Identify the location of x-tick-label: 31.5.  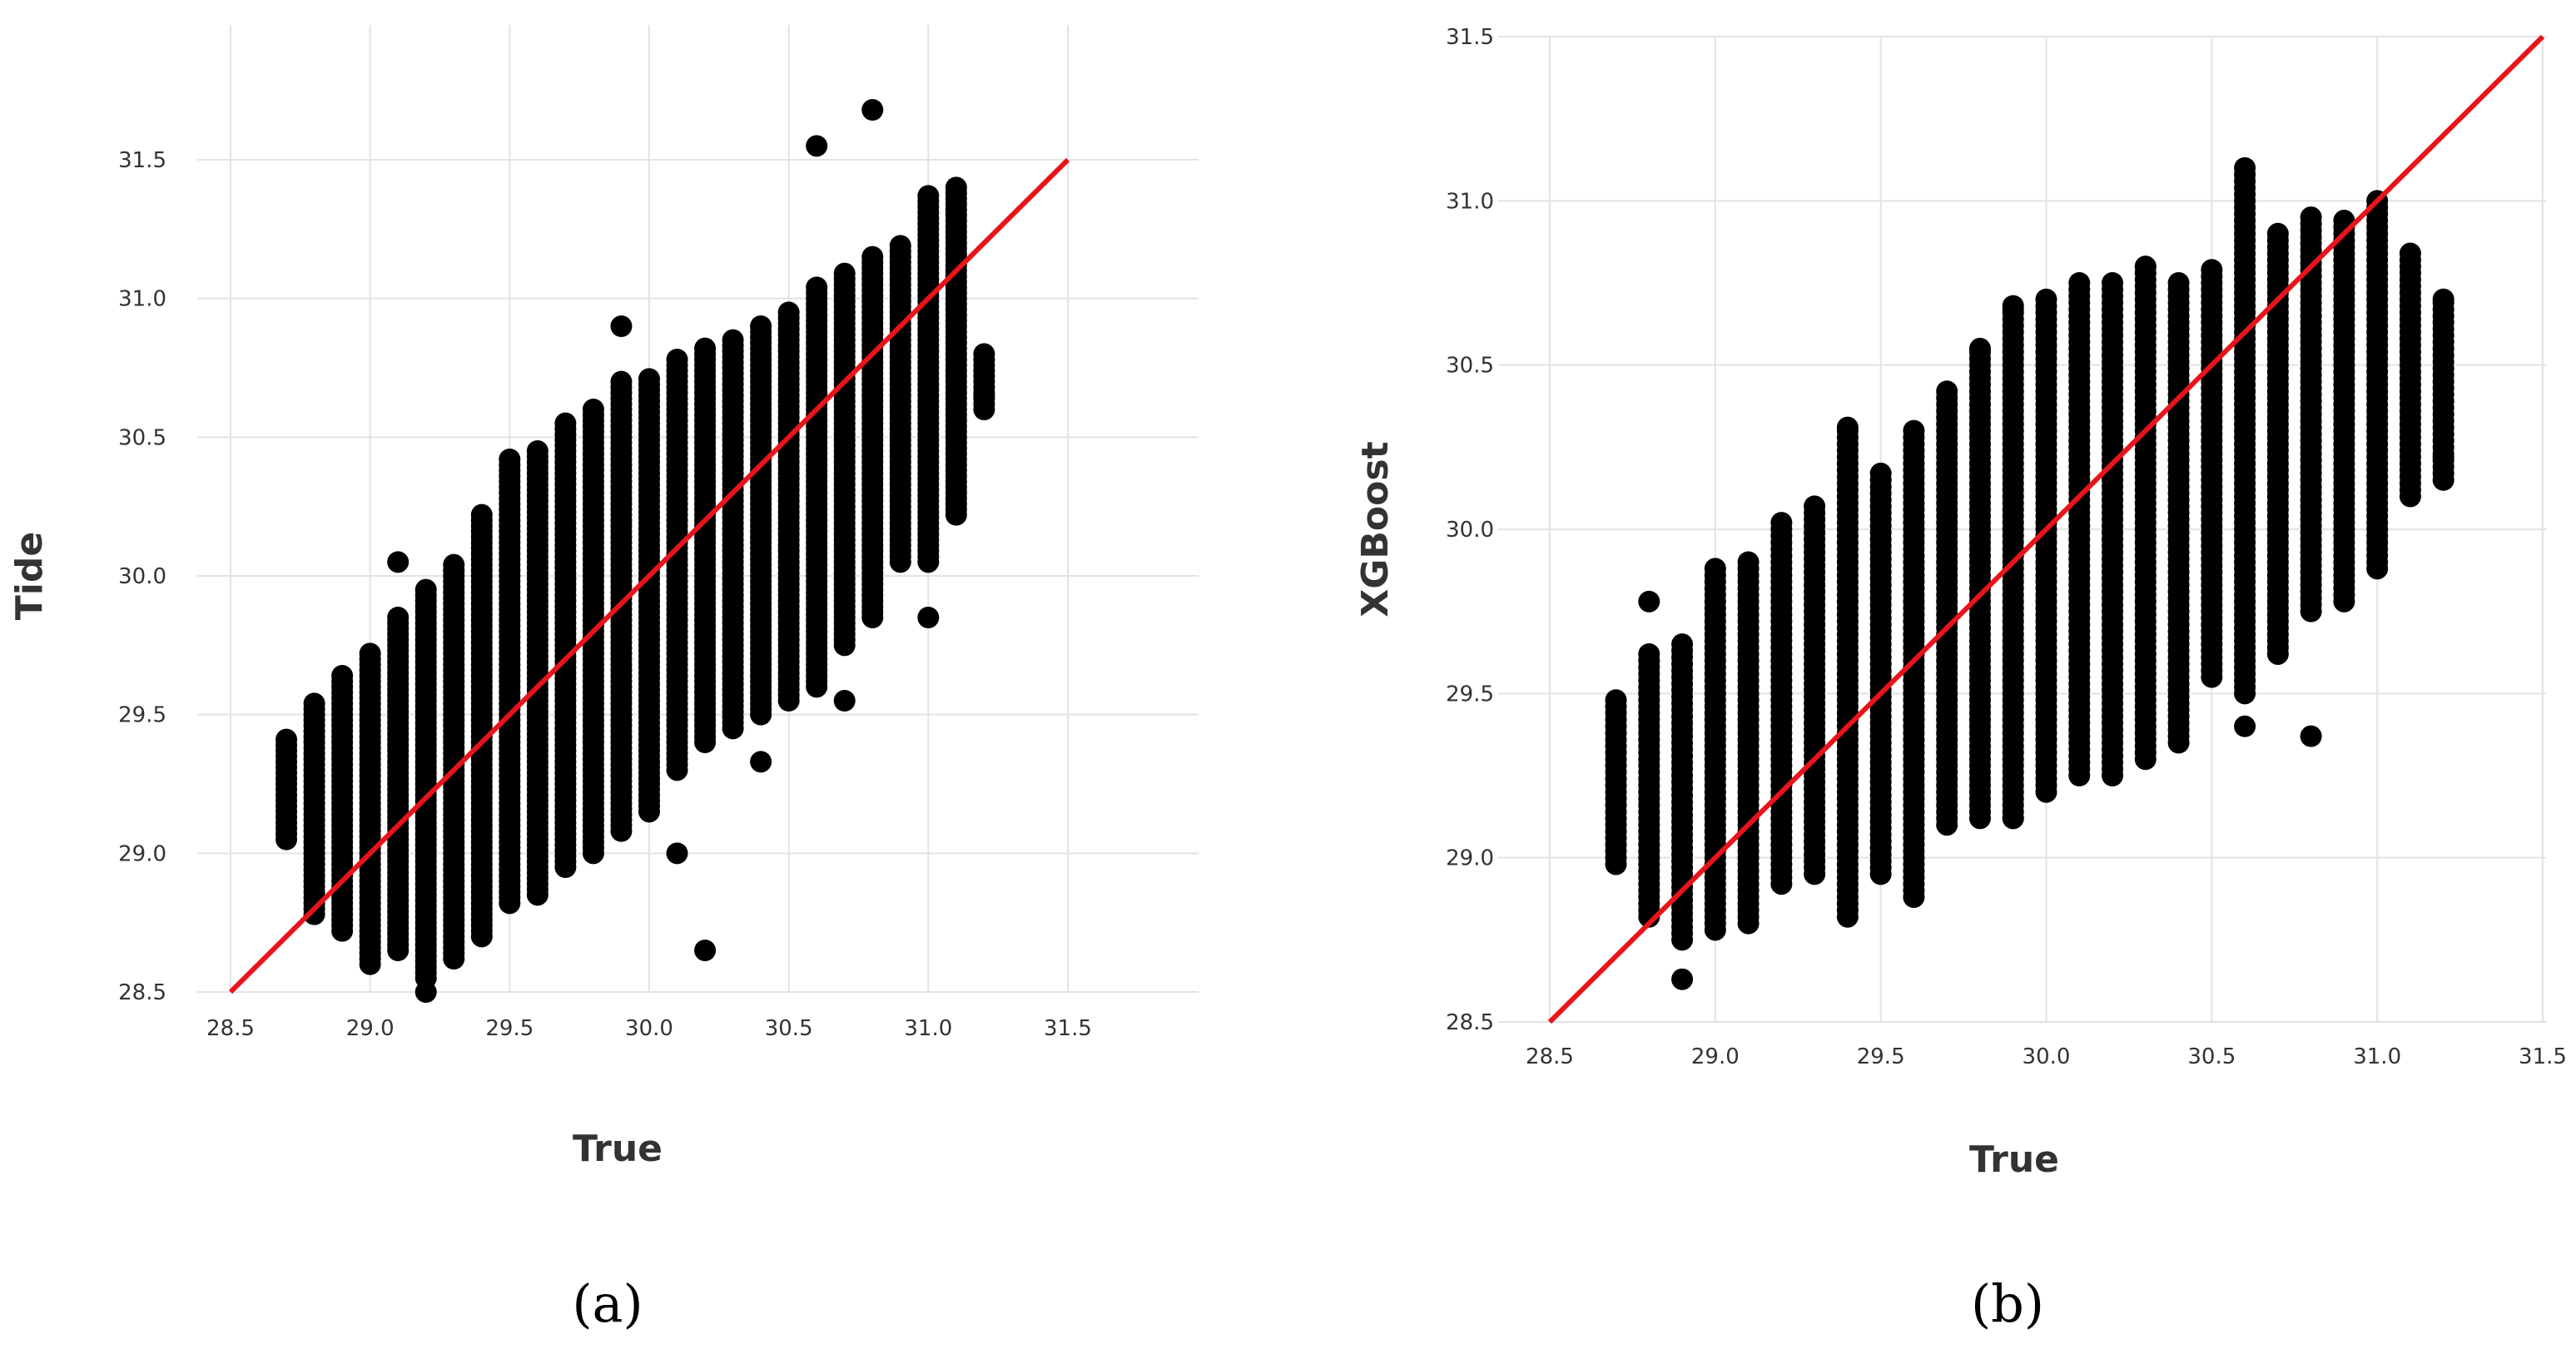
(2543, 1056).